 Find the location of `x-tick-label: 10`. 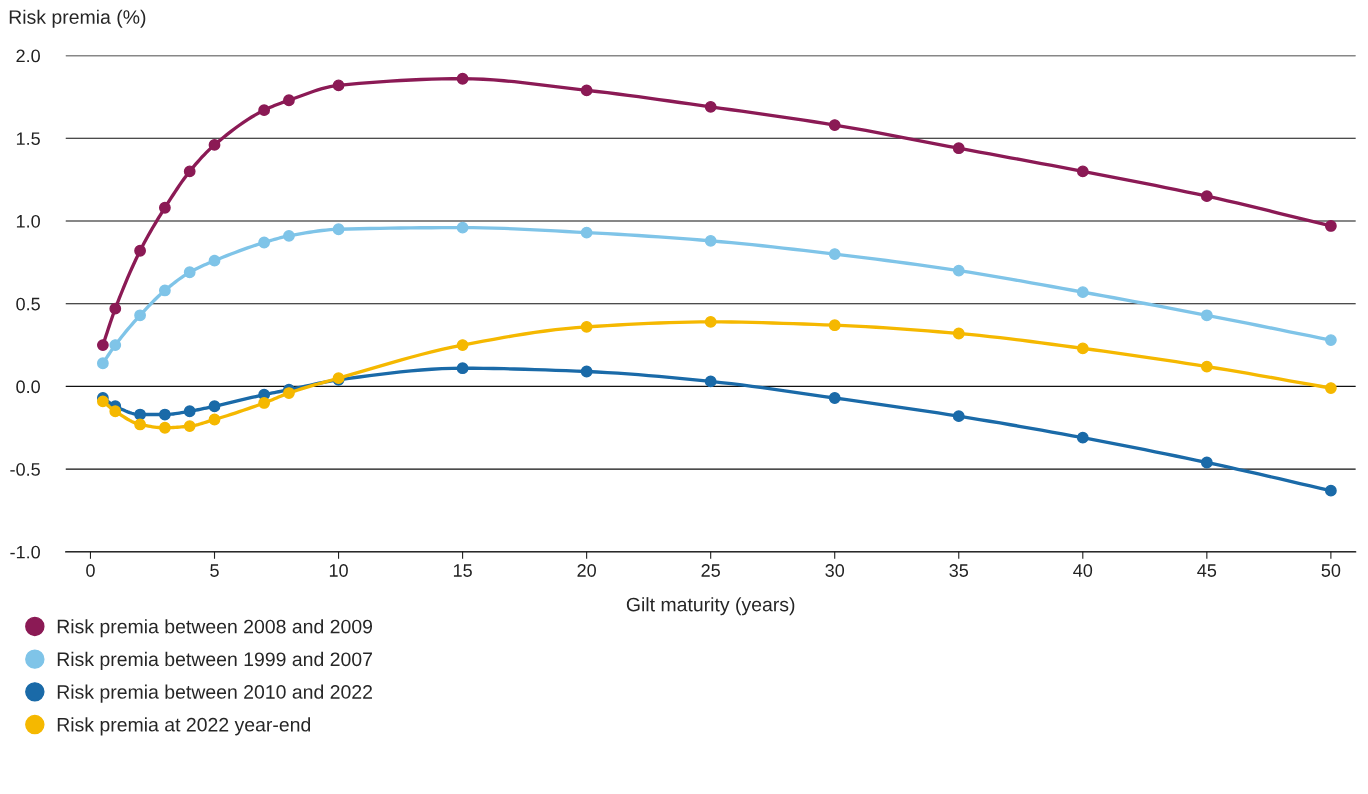

x-tick-label: 10 is located at coordinates (338, 570).